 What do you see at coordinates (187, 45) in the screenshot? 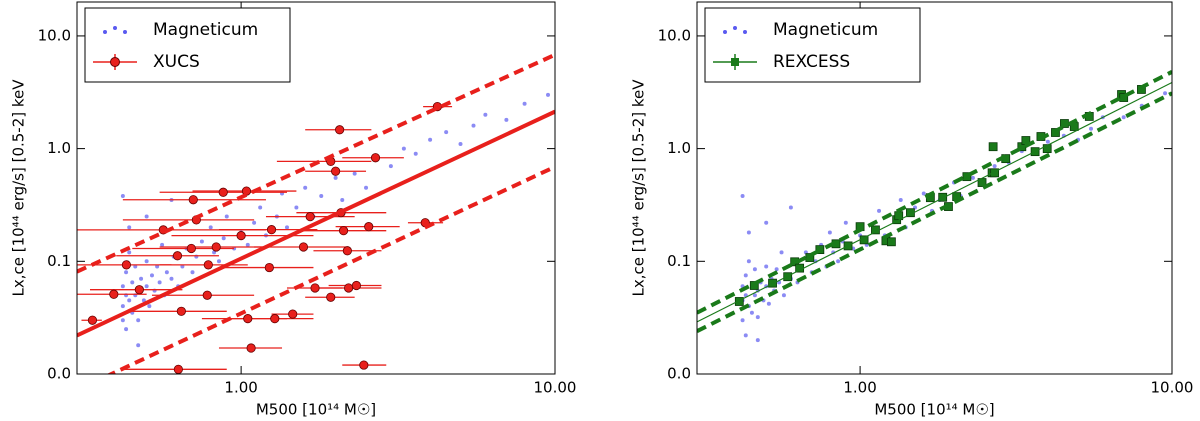
I see `legend-box` at bounding box center [187, 45].